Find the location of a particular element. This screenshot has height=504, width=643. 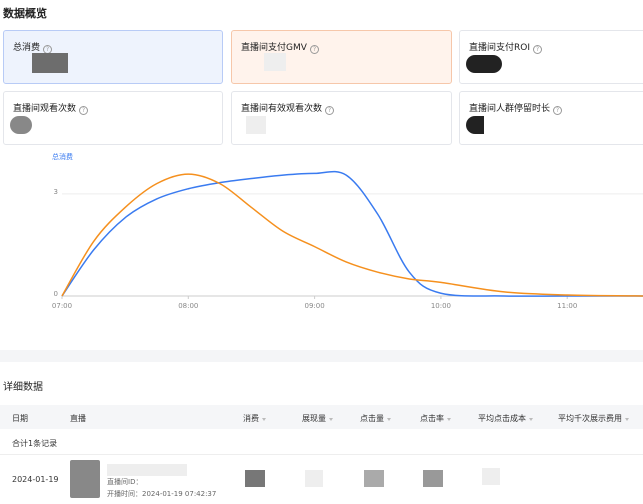

x-tick-label: 07:00 is located at coordinates (62, 306).